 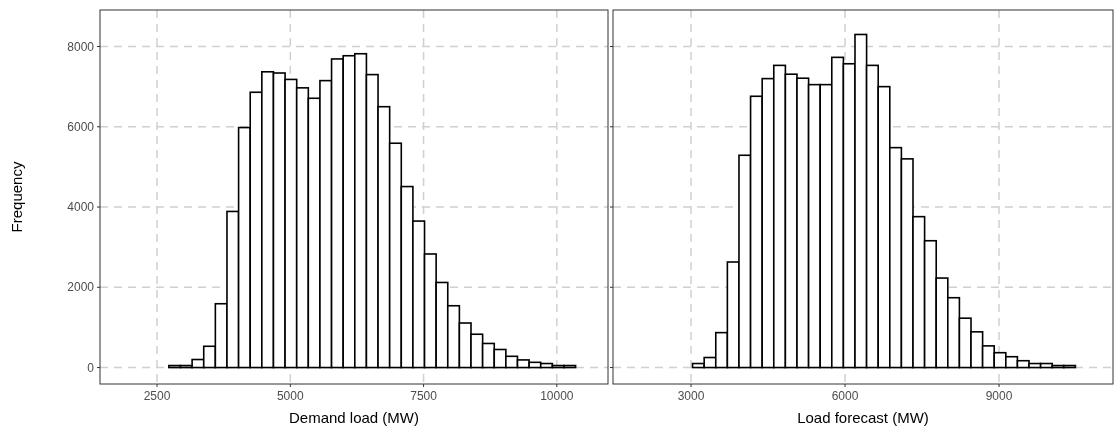 What do you see at coordinates (16, 197) in the screenshot?
I see `y-axis-title: Frequency` at bounding box center [16, 197].